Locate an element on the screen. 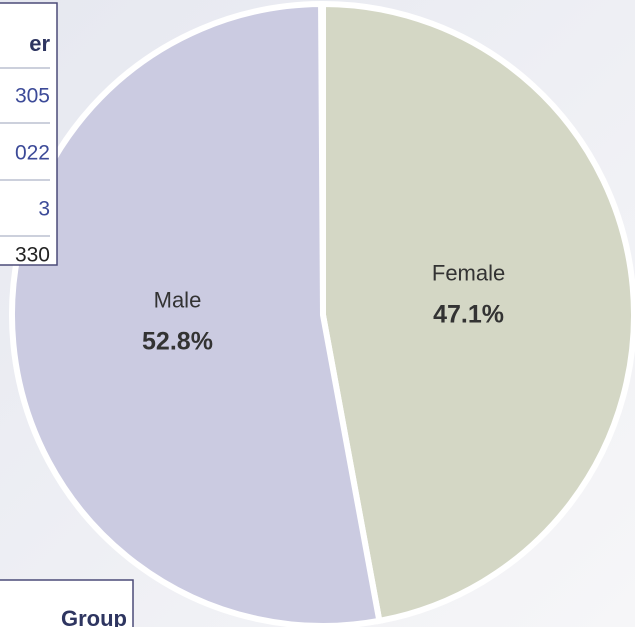 Image resolution: width=635 pixels, height=627 pixels. table-cell: 330 is located at coordinates (32, 255).